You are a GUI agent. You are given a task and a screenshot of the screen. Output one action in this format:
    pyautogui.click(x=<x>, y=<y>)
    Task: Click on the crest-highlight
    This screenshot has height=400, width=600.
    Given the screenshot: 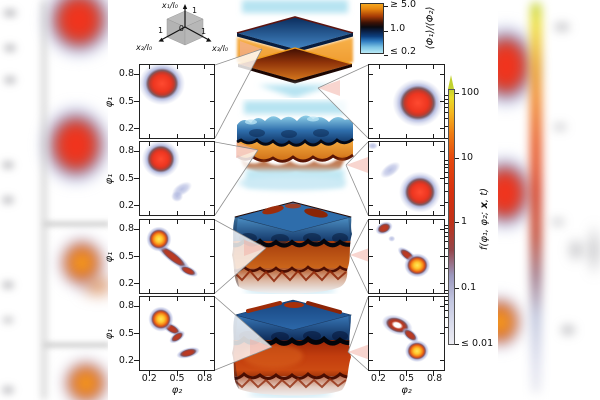 What is the action you would take?
    pyautogui.click(x=313, y=119)
    